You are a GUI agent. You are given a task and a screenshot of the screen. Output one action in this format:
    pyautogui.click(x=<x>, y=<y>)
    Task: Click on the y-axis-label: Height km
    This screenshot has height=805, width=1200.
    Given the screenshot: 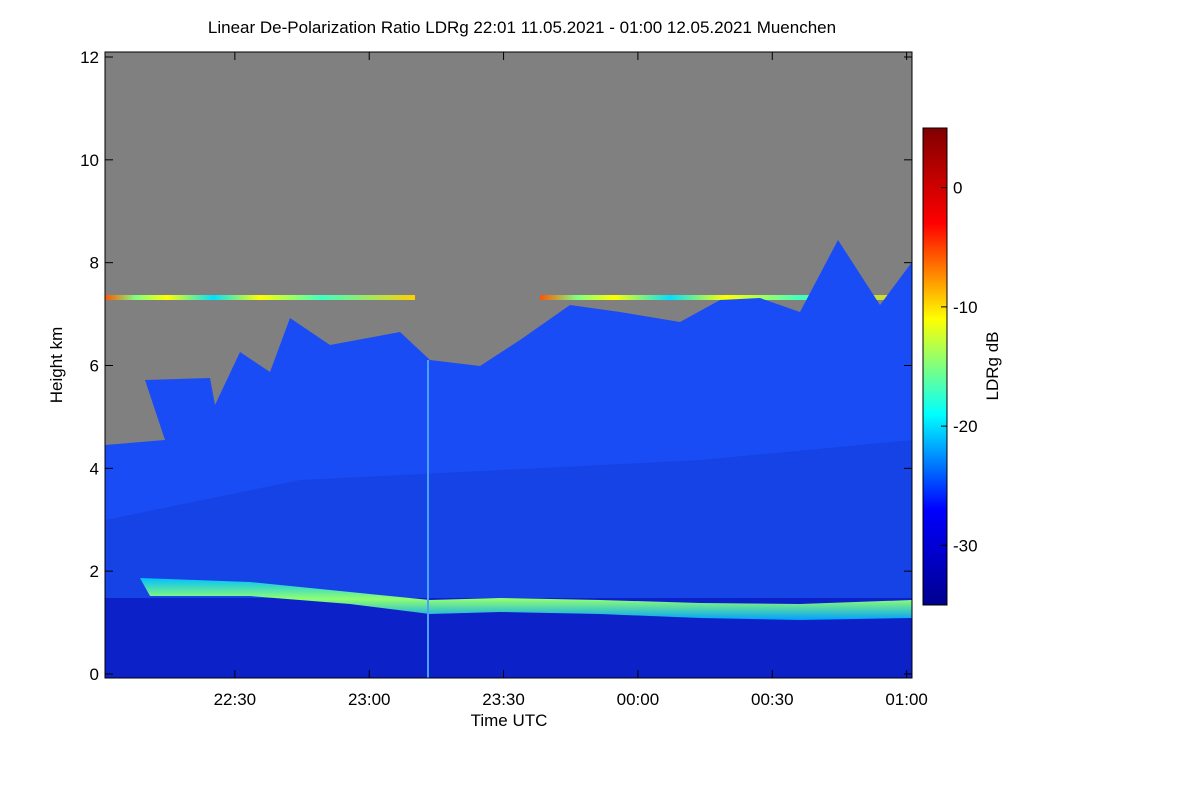 What is the action you would take?
    pyautogui.click(x=56, y=365)
    